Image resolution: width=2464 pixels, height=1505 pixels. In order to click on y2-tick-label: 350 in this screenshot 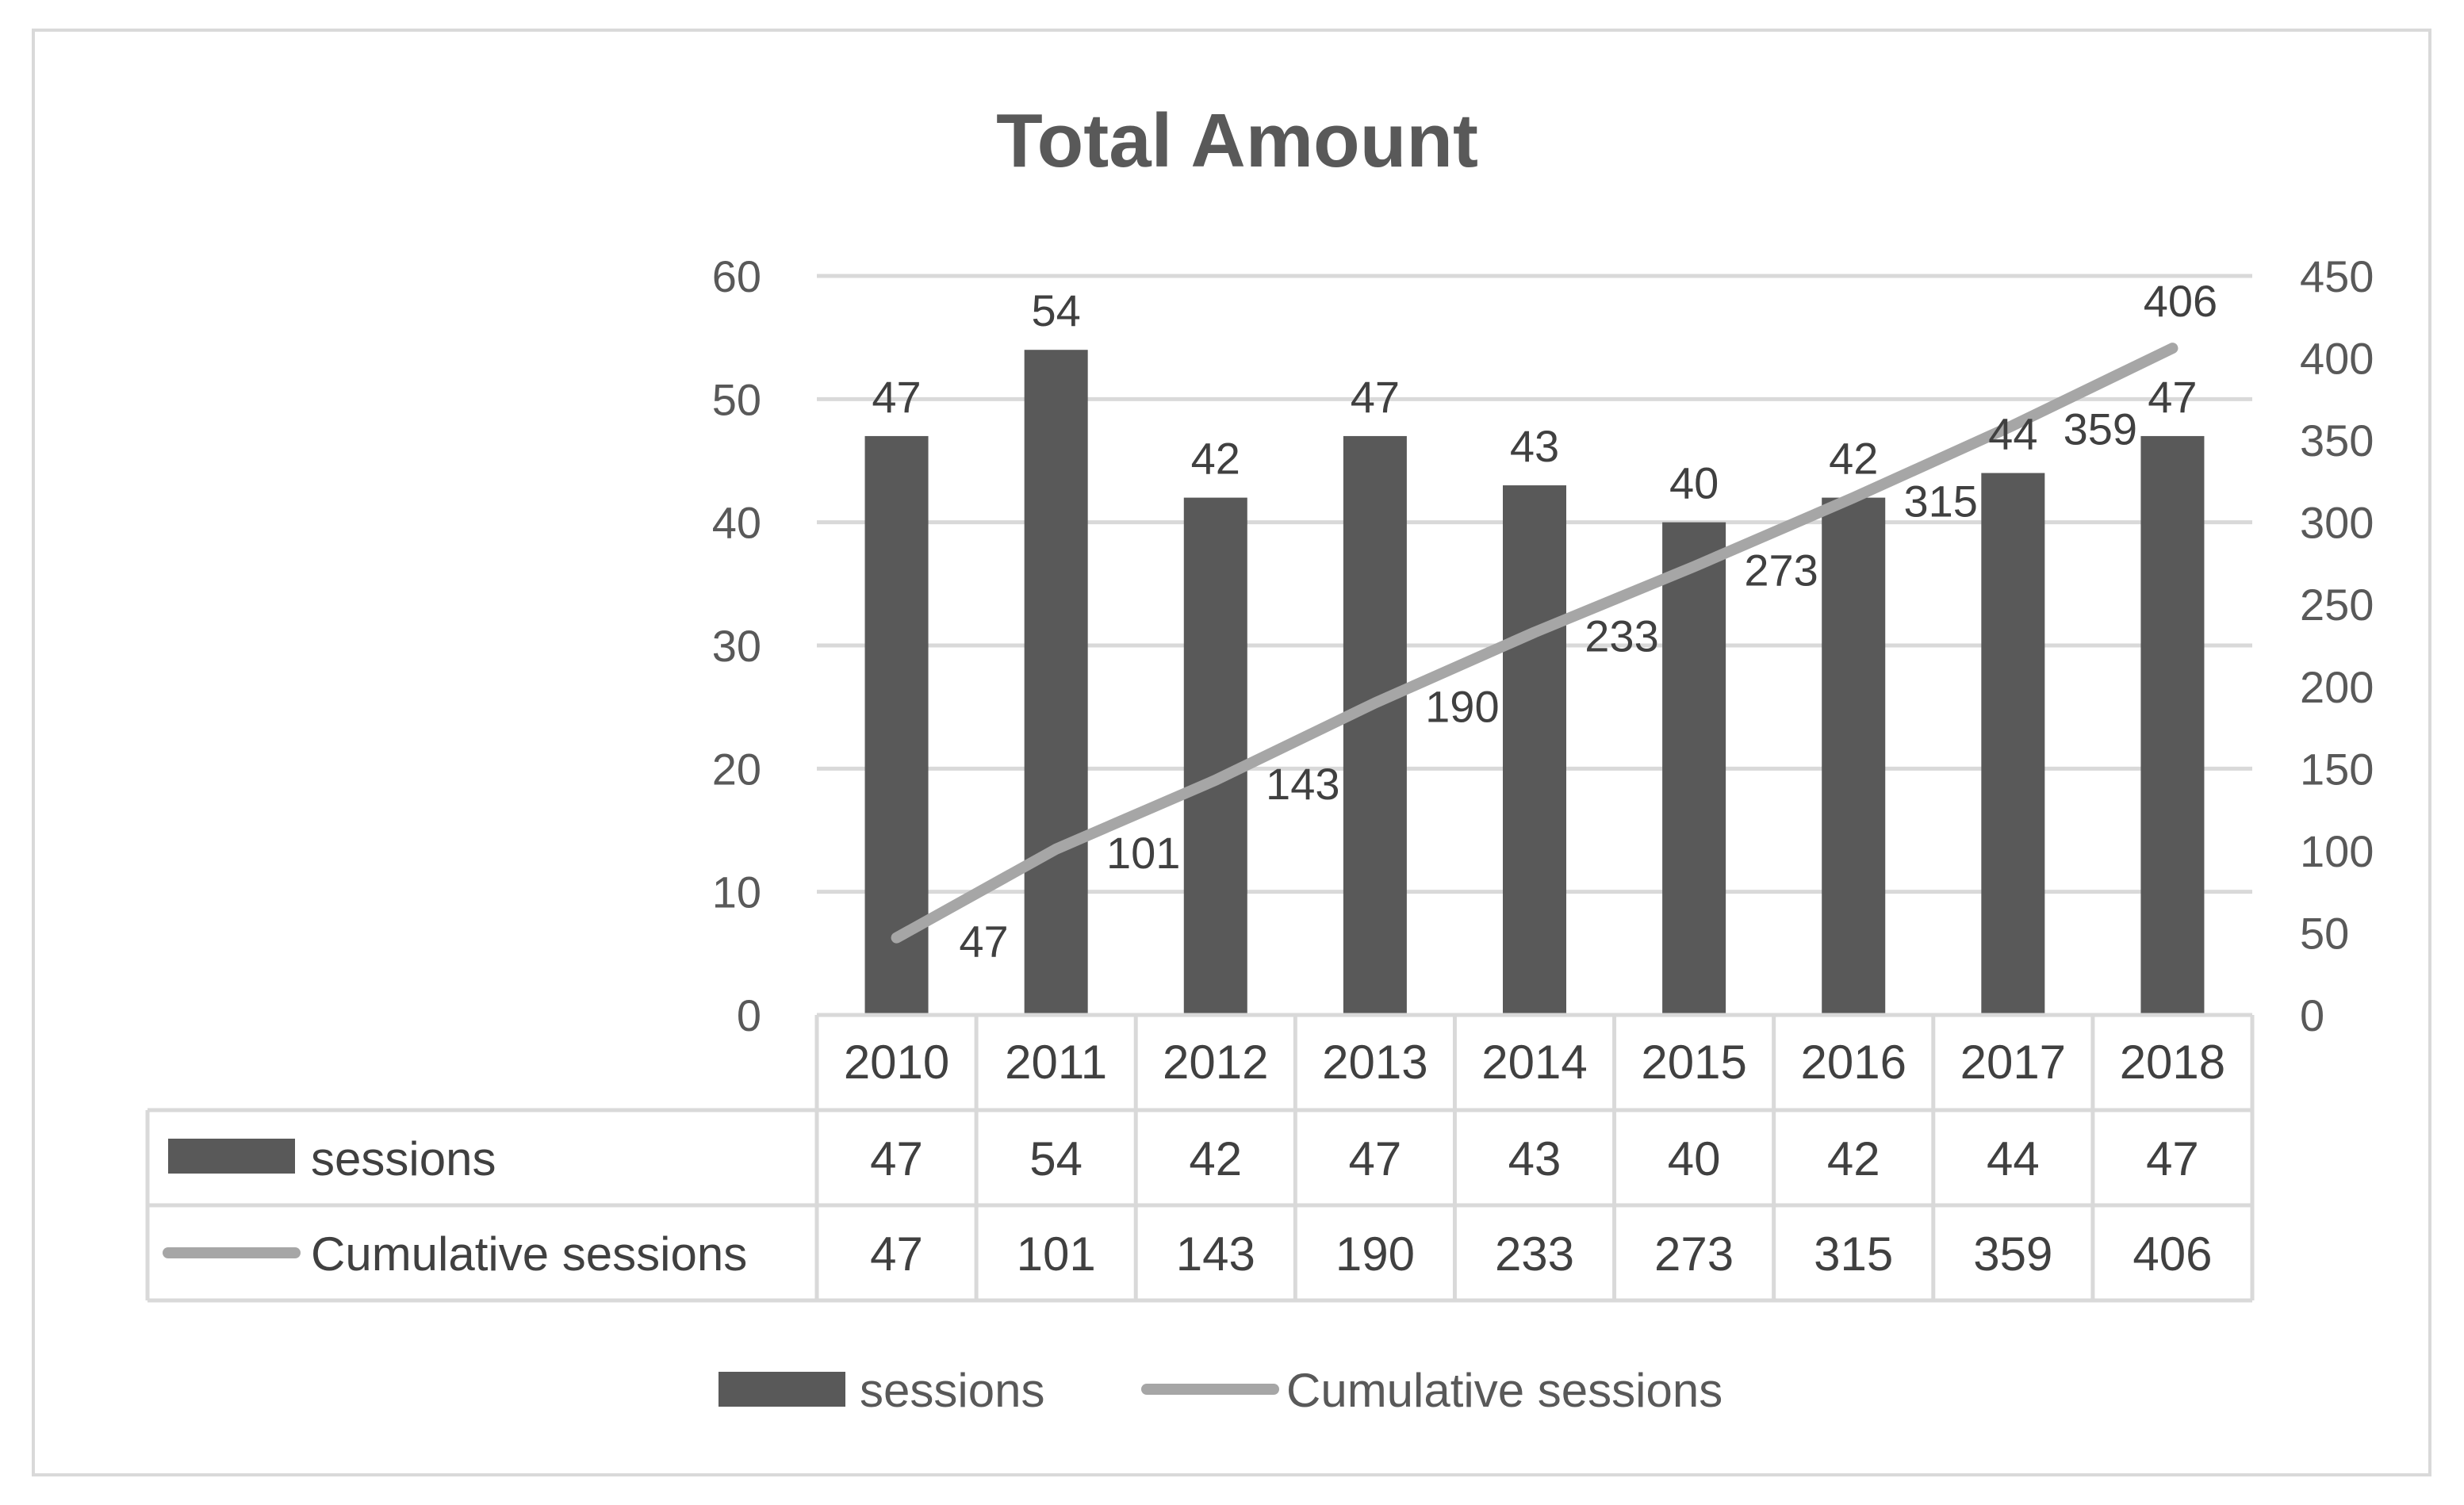, I will do `click(2337, 440)`.